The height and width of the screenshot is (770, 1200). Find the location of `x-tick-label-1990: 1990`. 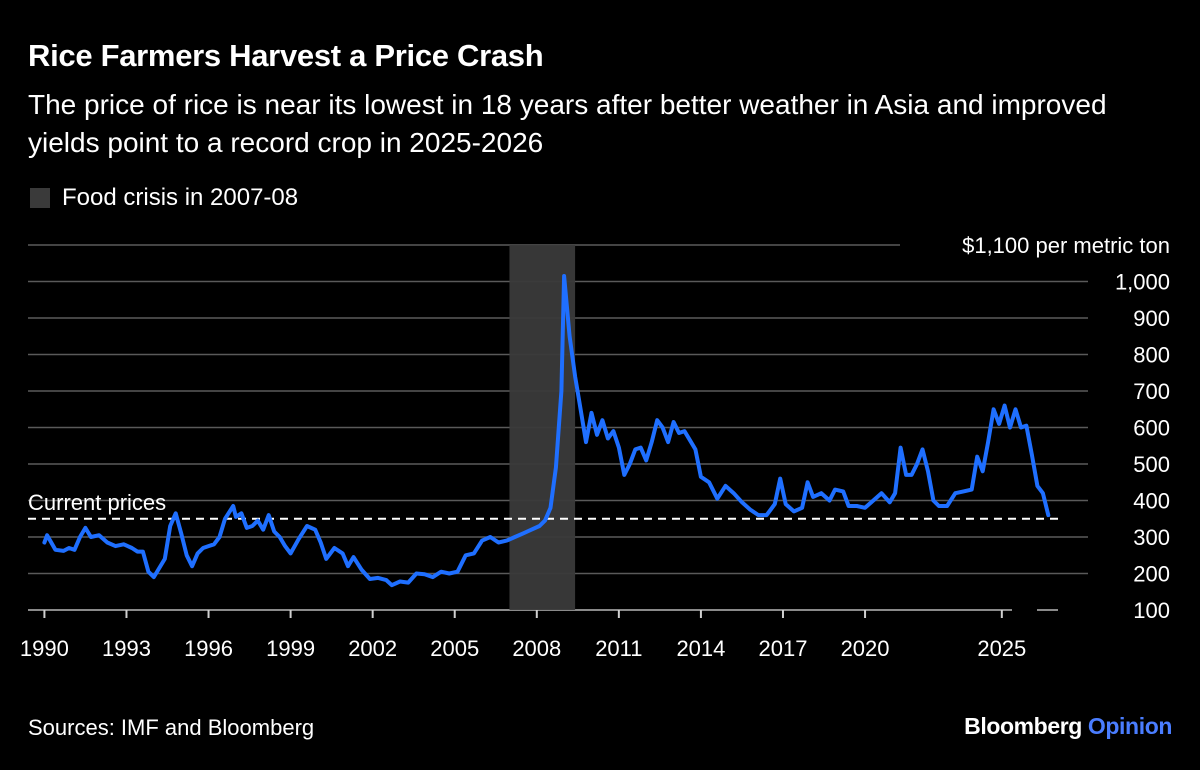

x-tick-label-1990: 1990 is located at coordinates (44, 648).